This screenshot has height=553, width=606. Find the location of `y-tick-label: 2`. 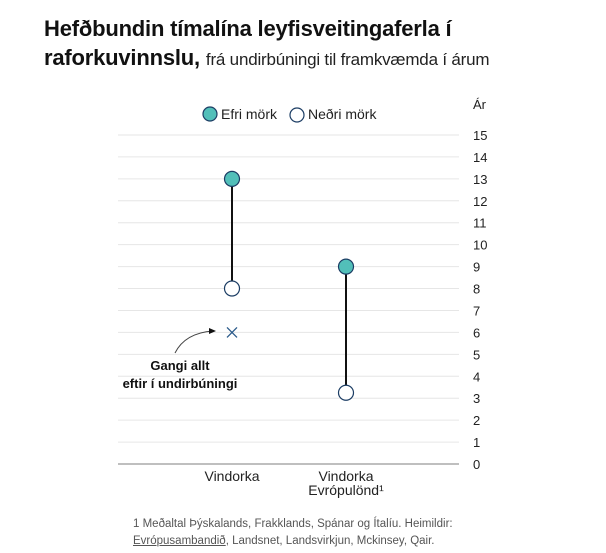

y-tick-label: 2 is located at coordinates (476, 420).